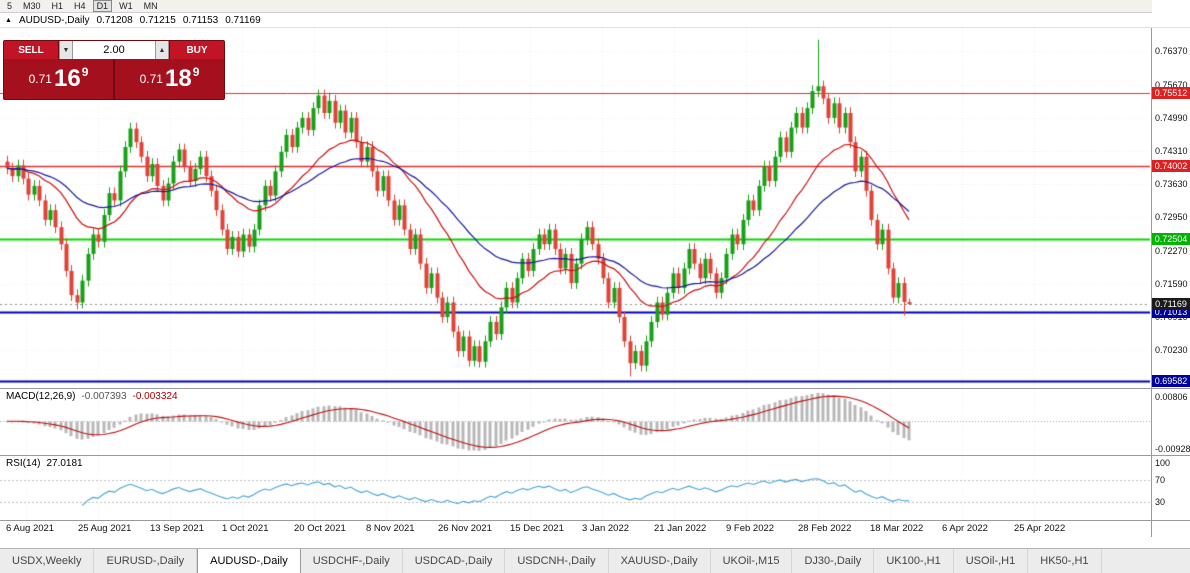  I want to click on chart-tab-uk100-h1: UK100-,H1, so click(914, 561).